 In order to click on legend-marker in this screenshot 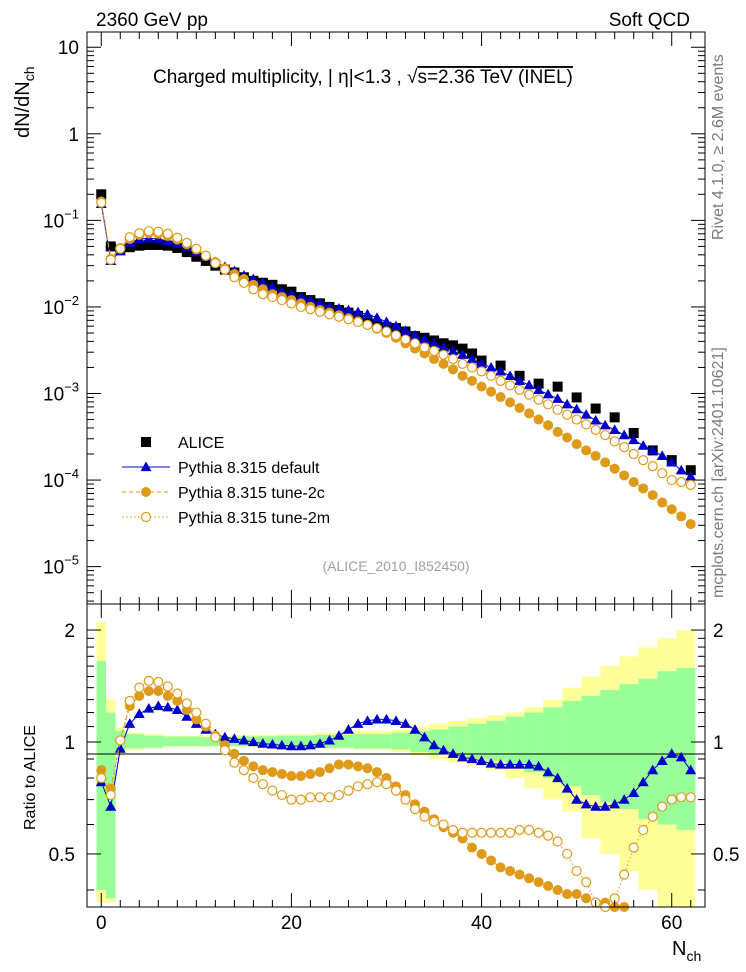, I will do `click(146, 442)`.